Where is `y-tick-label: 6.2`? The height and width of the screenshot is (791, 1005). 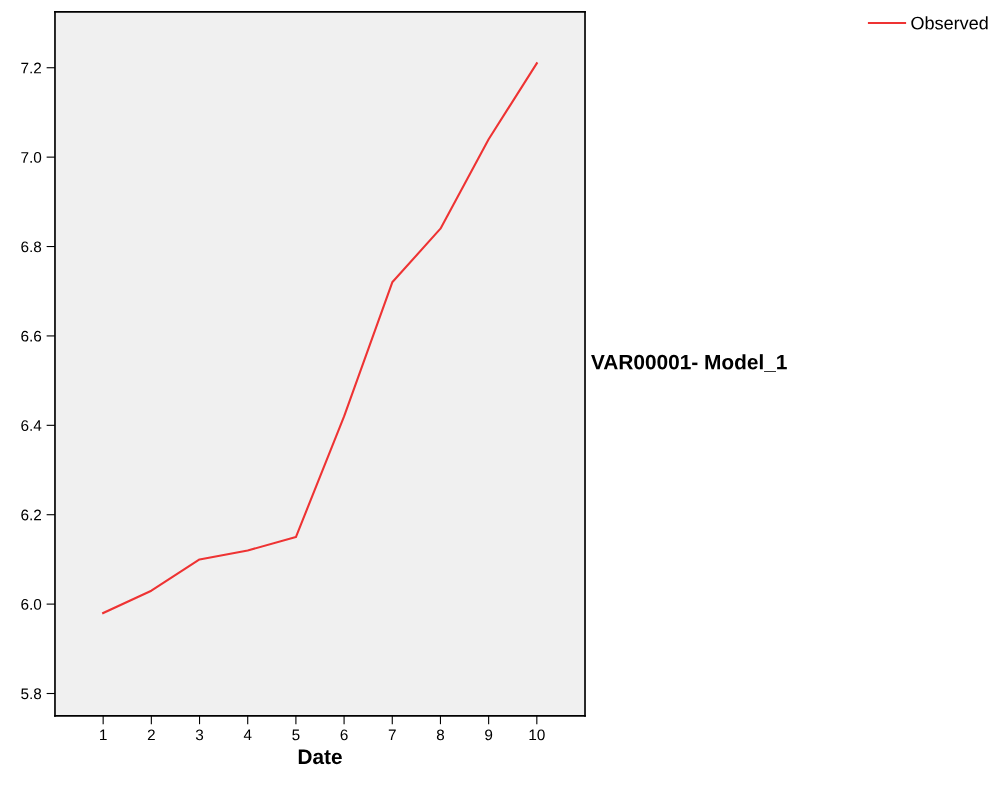 y-tick-label: 6.2 is located at coordinates (31, 515).